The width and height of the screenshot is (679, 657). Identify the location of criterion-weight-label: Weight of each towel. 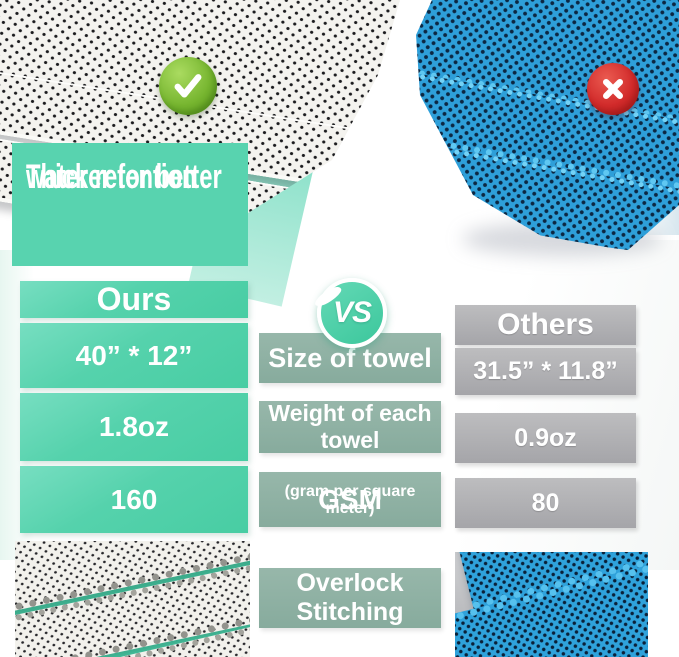
(350, 426).